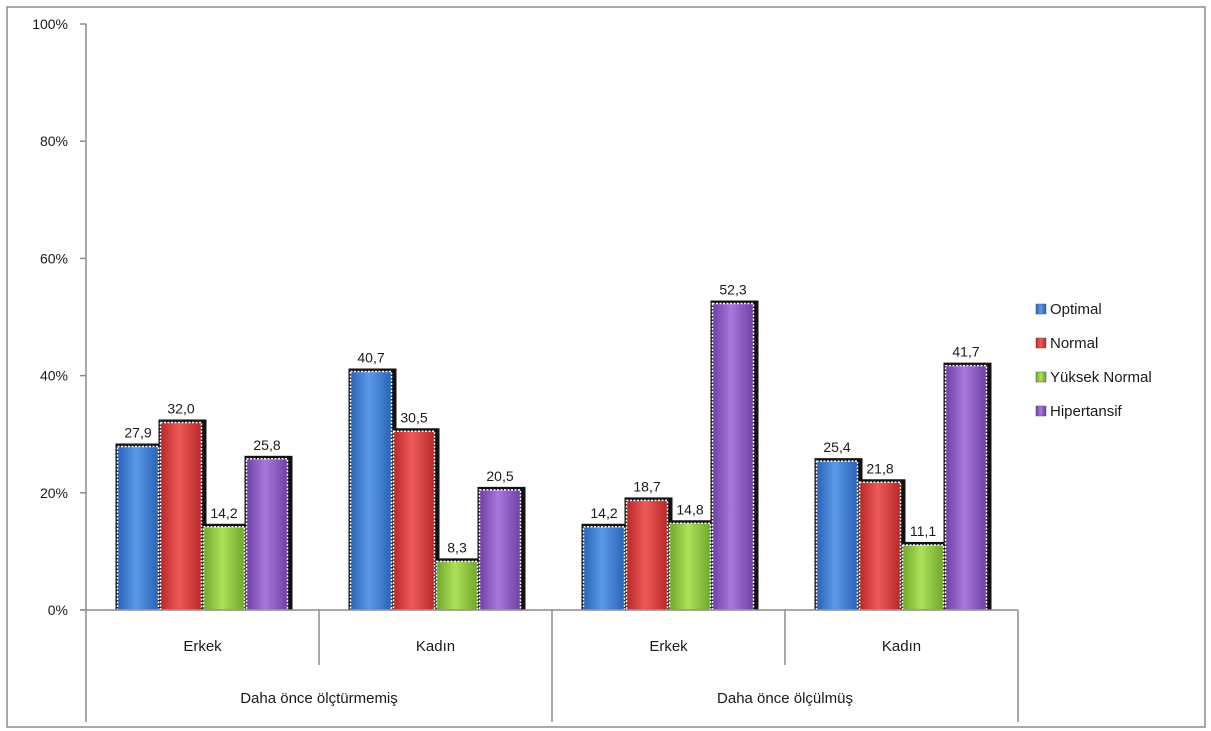 The width and height of the screenshot is (1211, 731). What do you see at coordinates (1093, 360) in the screenshot?
I see `legend: Optimal Normal Yüksek Normal Hipertansif` at bounding box center [1093, 360].